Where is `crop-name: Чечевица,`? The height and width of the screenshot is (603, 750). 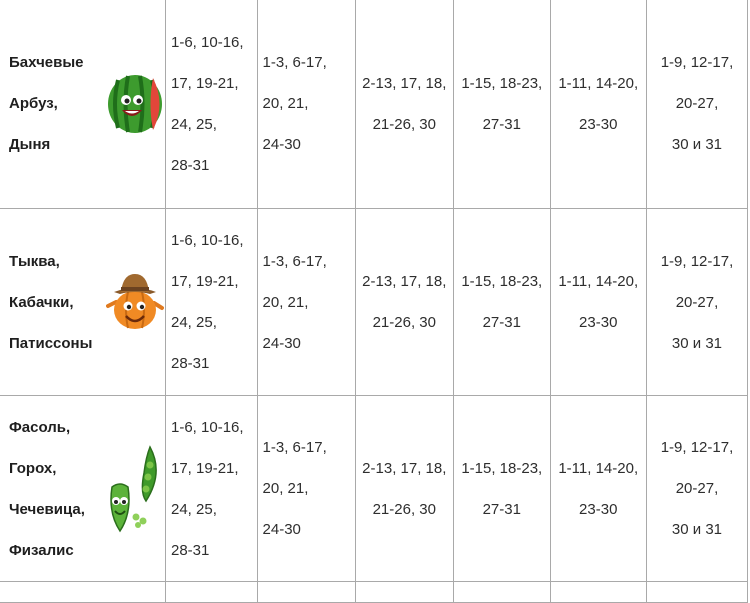 crop-name: Чечевица, is located at coordinates (47, 509).